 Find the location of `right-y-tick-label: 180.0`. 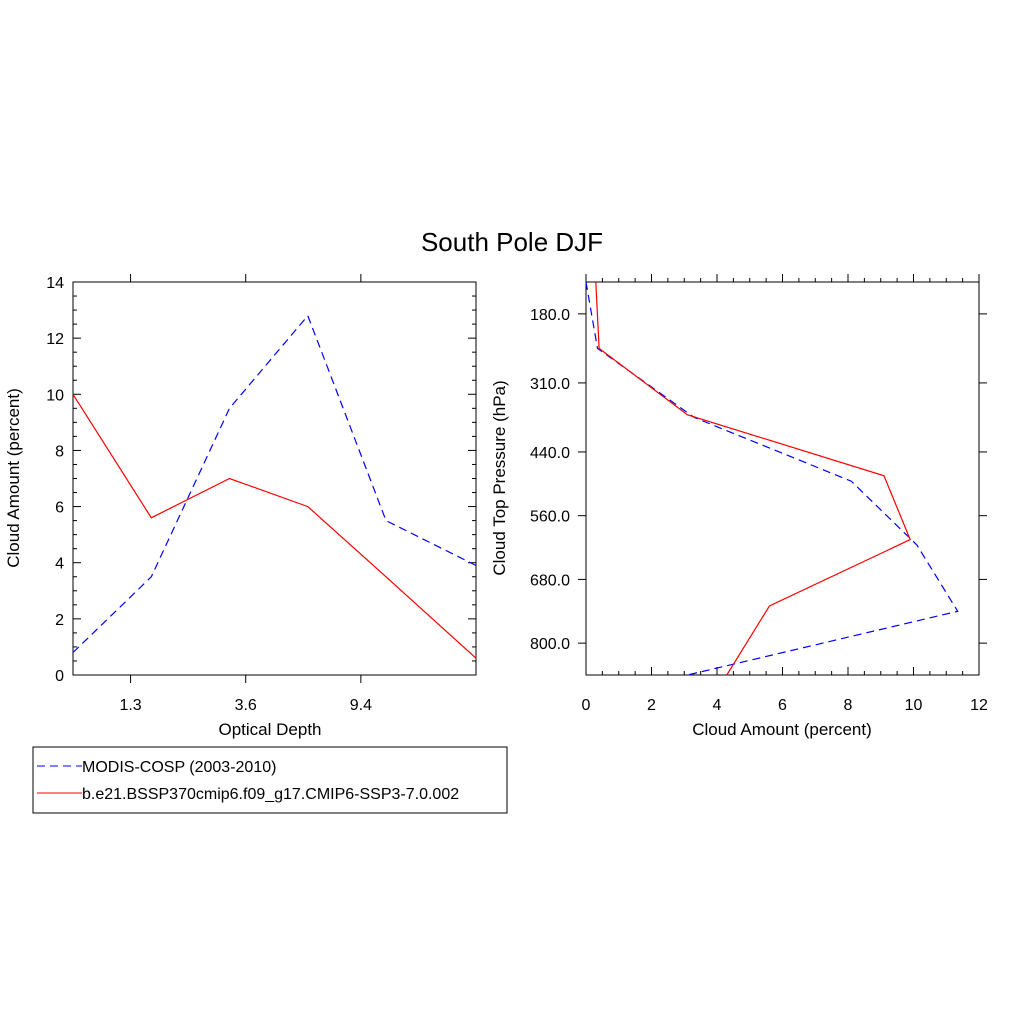

right-y-tick-label: 180.0 is located at coordinates (550, 315).